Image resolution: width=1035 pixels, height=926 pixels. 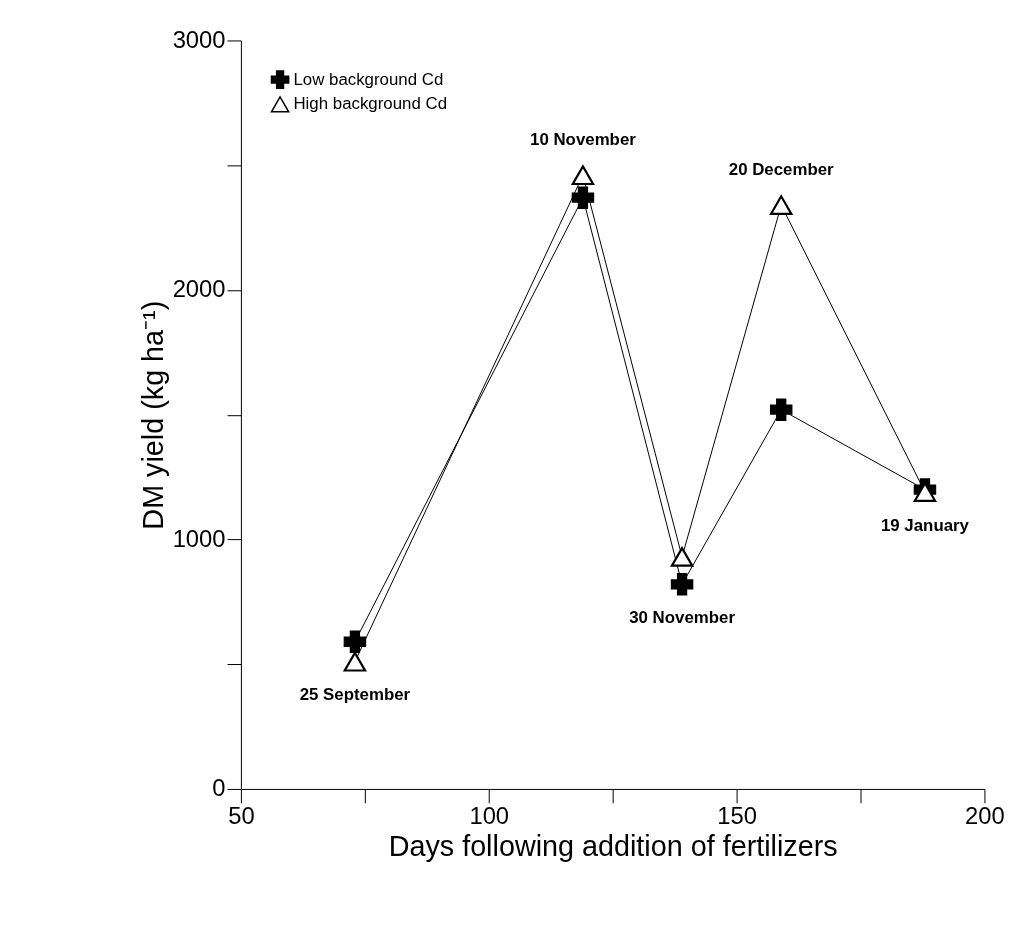 I want to click on annotation: 20 December, so click(x=781, y=170).